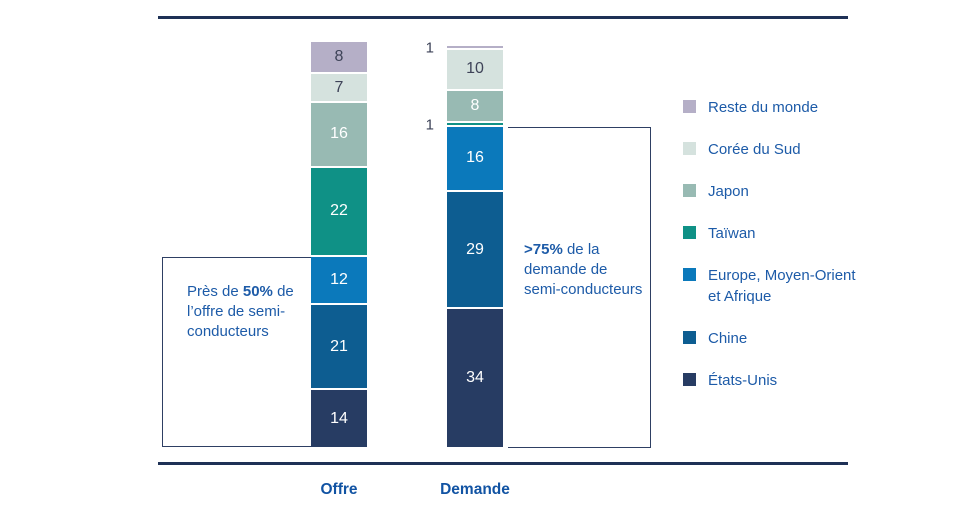 The image size is (976, 521). Describe the element at coordinates (689, 106) in the screenshot. I see `legend-swatch-reste-du-monde` at that location.